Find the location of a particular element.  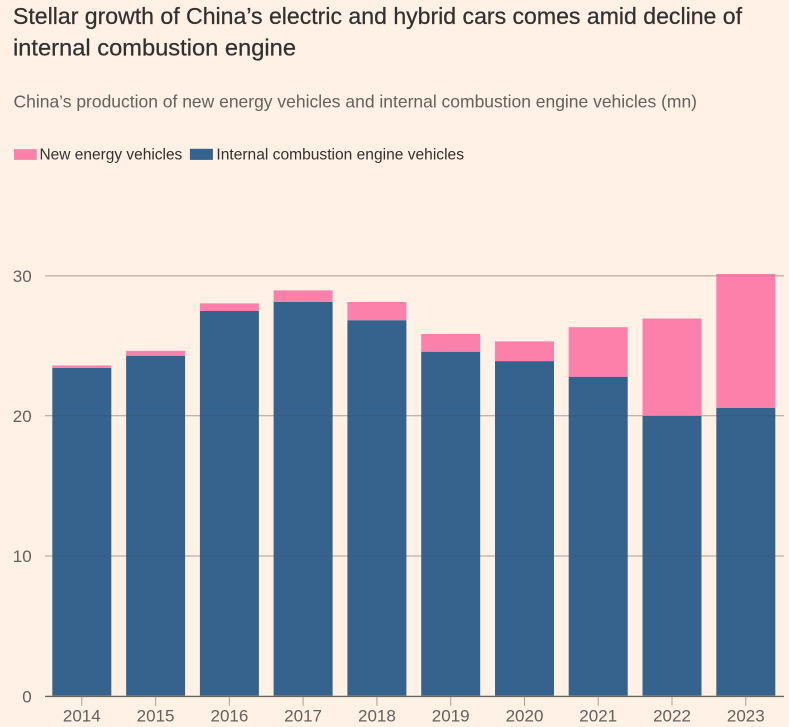

svg-text: 10 is located at coordinates (22, 556).